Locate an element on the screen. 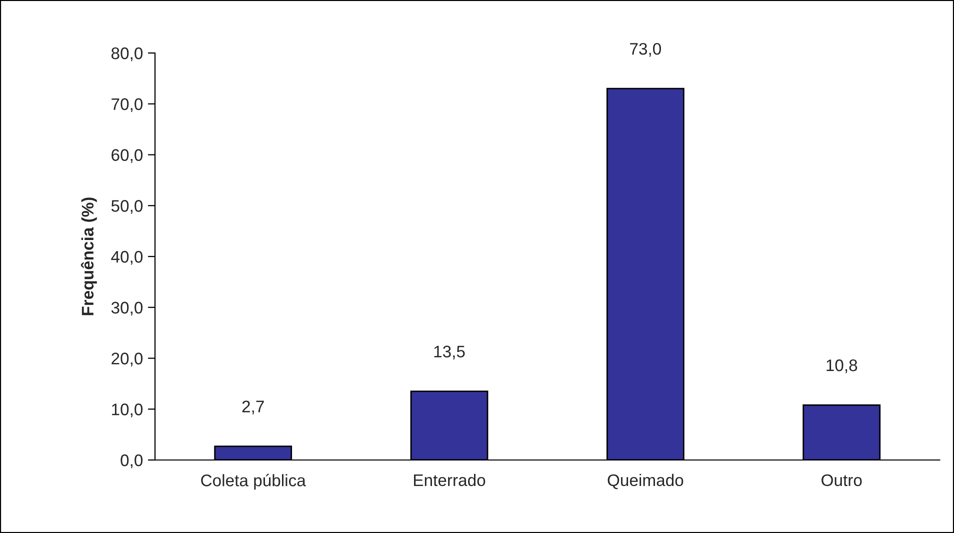 Image resolution: width=954 pixels, height=533 pixels. data-label: 73,0 is located at coordinates (645, 49).